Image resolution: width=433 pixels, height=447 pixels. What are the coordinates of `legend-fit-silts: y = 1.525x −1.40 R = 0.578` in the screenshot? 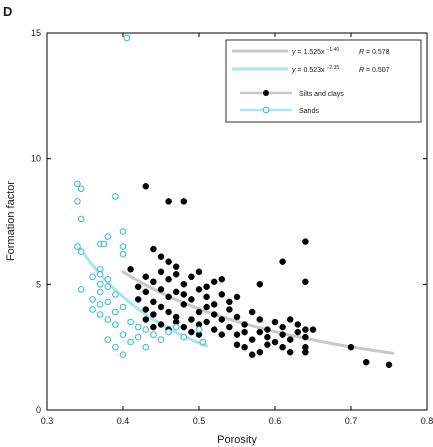 It's located at (311, 51).